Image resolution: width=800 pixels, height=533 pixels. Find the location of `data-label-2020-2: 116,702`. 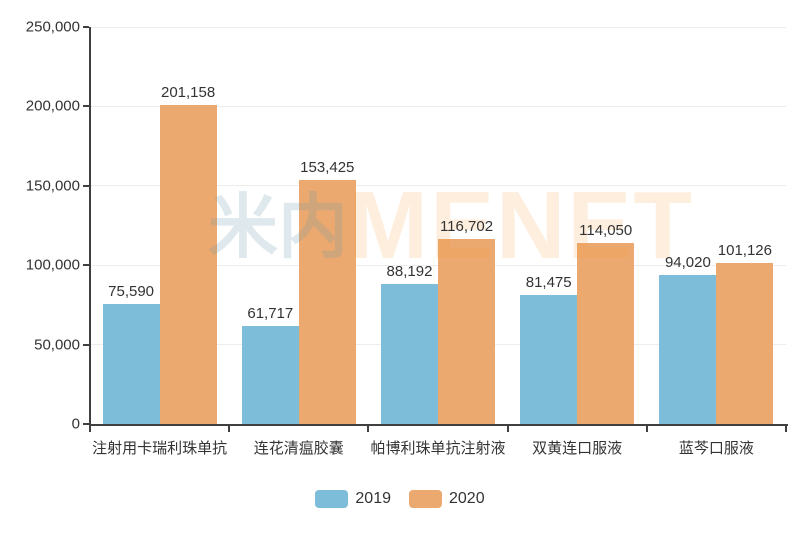

data-label-2020-2: 116,702 is located at coordinates (466, 226).